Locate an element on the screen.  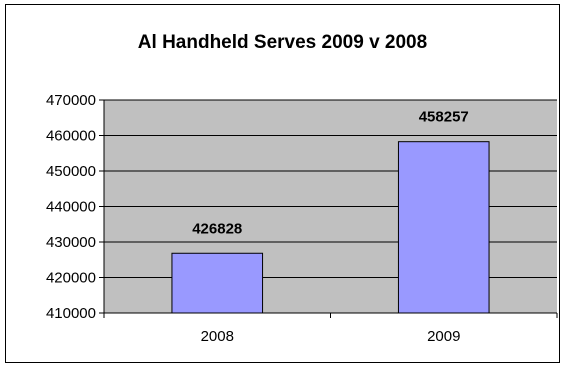
chart-title: Al Handheld Serves 2009 v 2008 is located at coordinates (282, 42).